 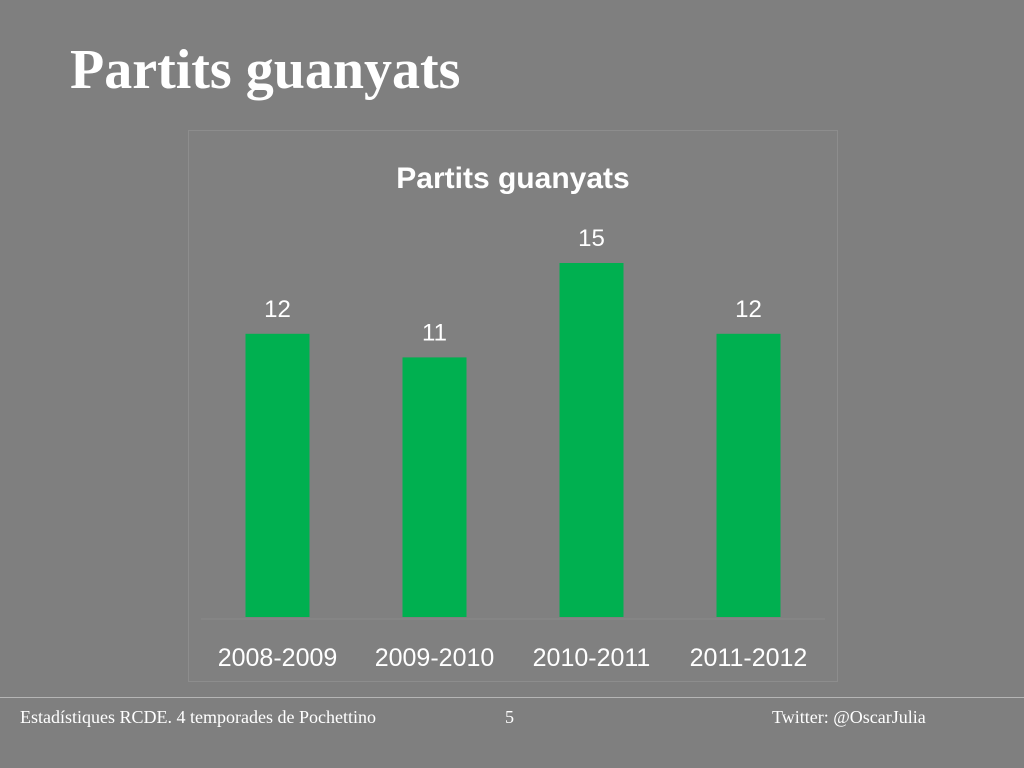 What do you see at coordinates (513, 658) in the screenshot?
I see `category-axis: 2008-2009 2009-2010 2010-2011 2011-2012` at bounding box center [513, 658].